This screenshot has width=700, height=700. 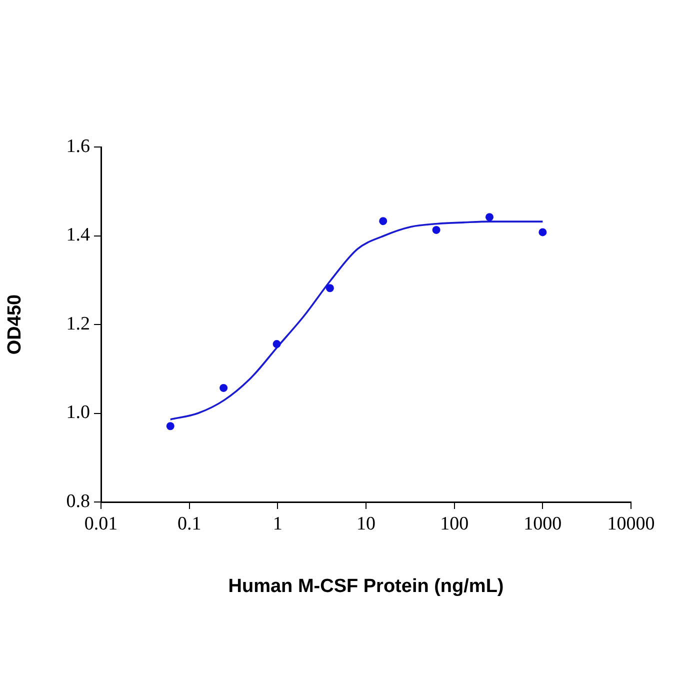 I want to click on y-tick-label: 0.8, so click(x=78, y=501).